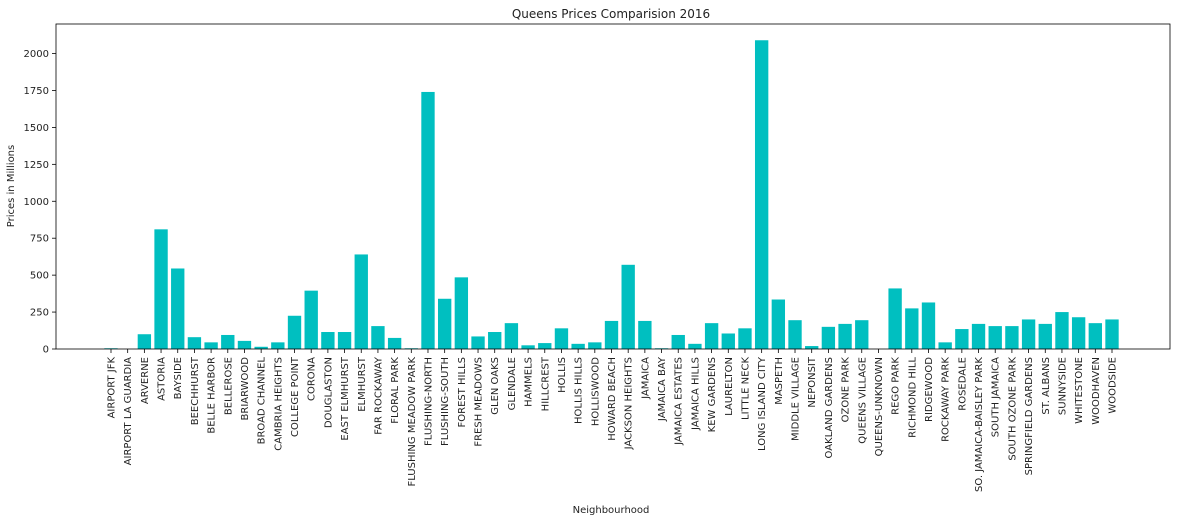 This screenshot has height=523, width=1180. What do you see at coordinates (328, 392) in the screenshot?
I see `x-tick-label: DOUGLASTON` at bounding box center [328, 392].